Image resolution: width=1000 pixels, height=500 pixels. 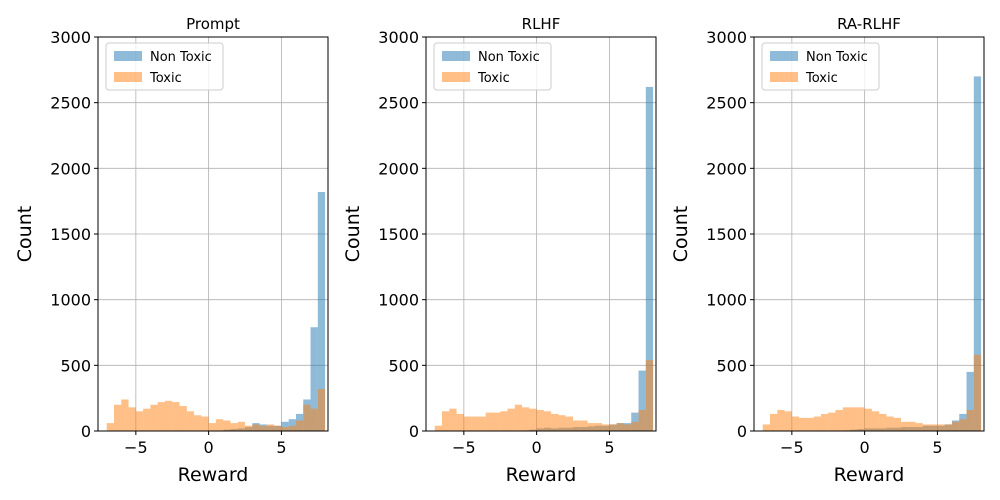 I want to click on y-tick-label: 3000, so click(x=70, y=37).